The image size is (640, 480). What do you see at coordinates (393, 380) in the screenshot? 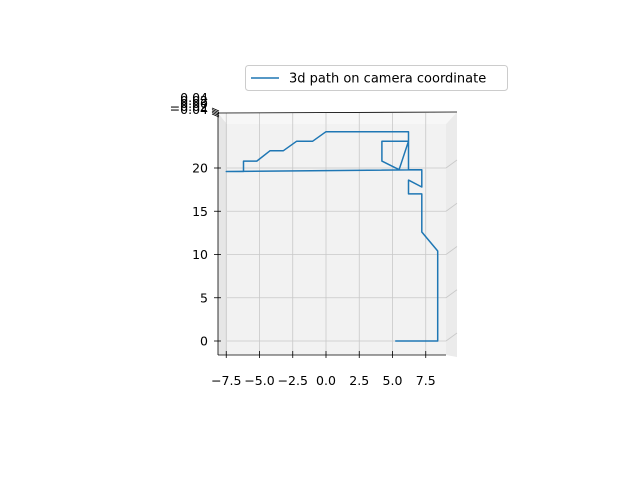
I see `x-tick-label: 5.0` at bounding box center [393, 380].